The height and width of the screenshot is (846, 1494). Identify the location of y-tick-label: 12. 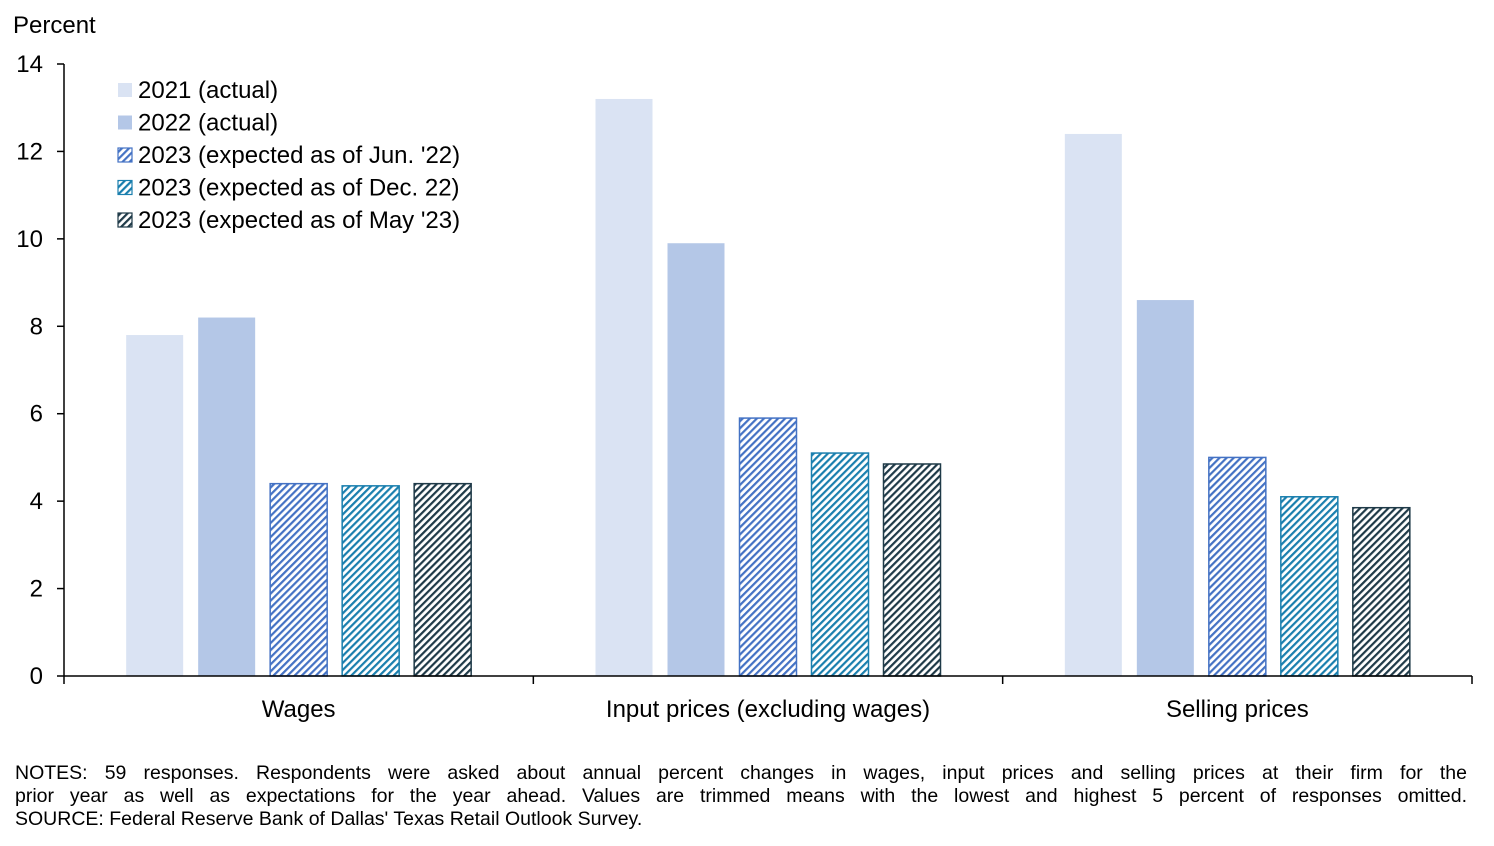
(29, 151).